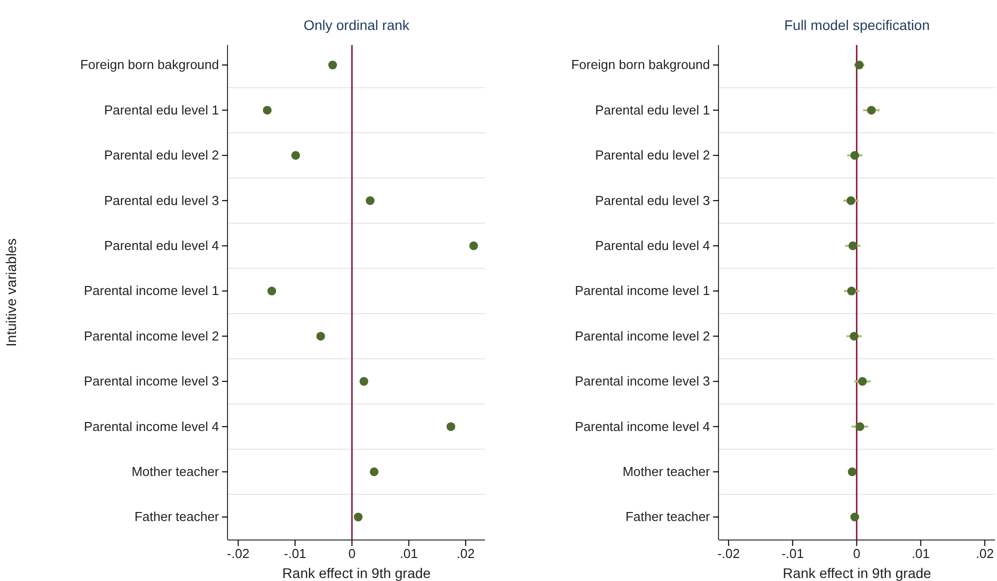 This screenshot has width=997, height=581. What do you see at coordinates (357, 25) in the screenshot?
I see `chart-title: Only ordinal rank` at bounding box center [357, 25].